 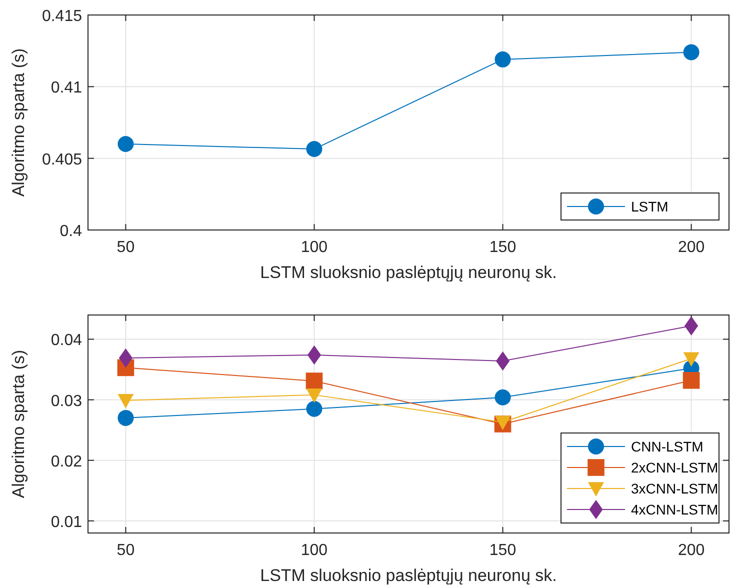 I want to click on y-tick-label: 0.03, so click(x=66, y=401).